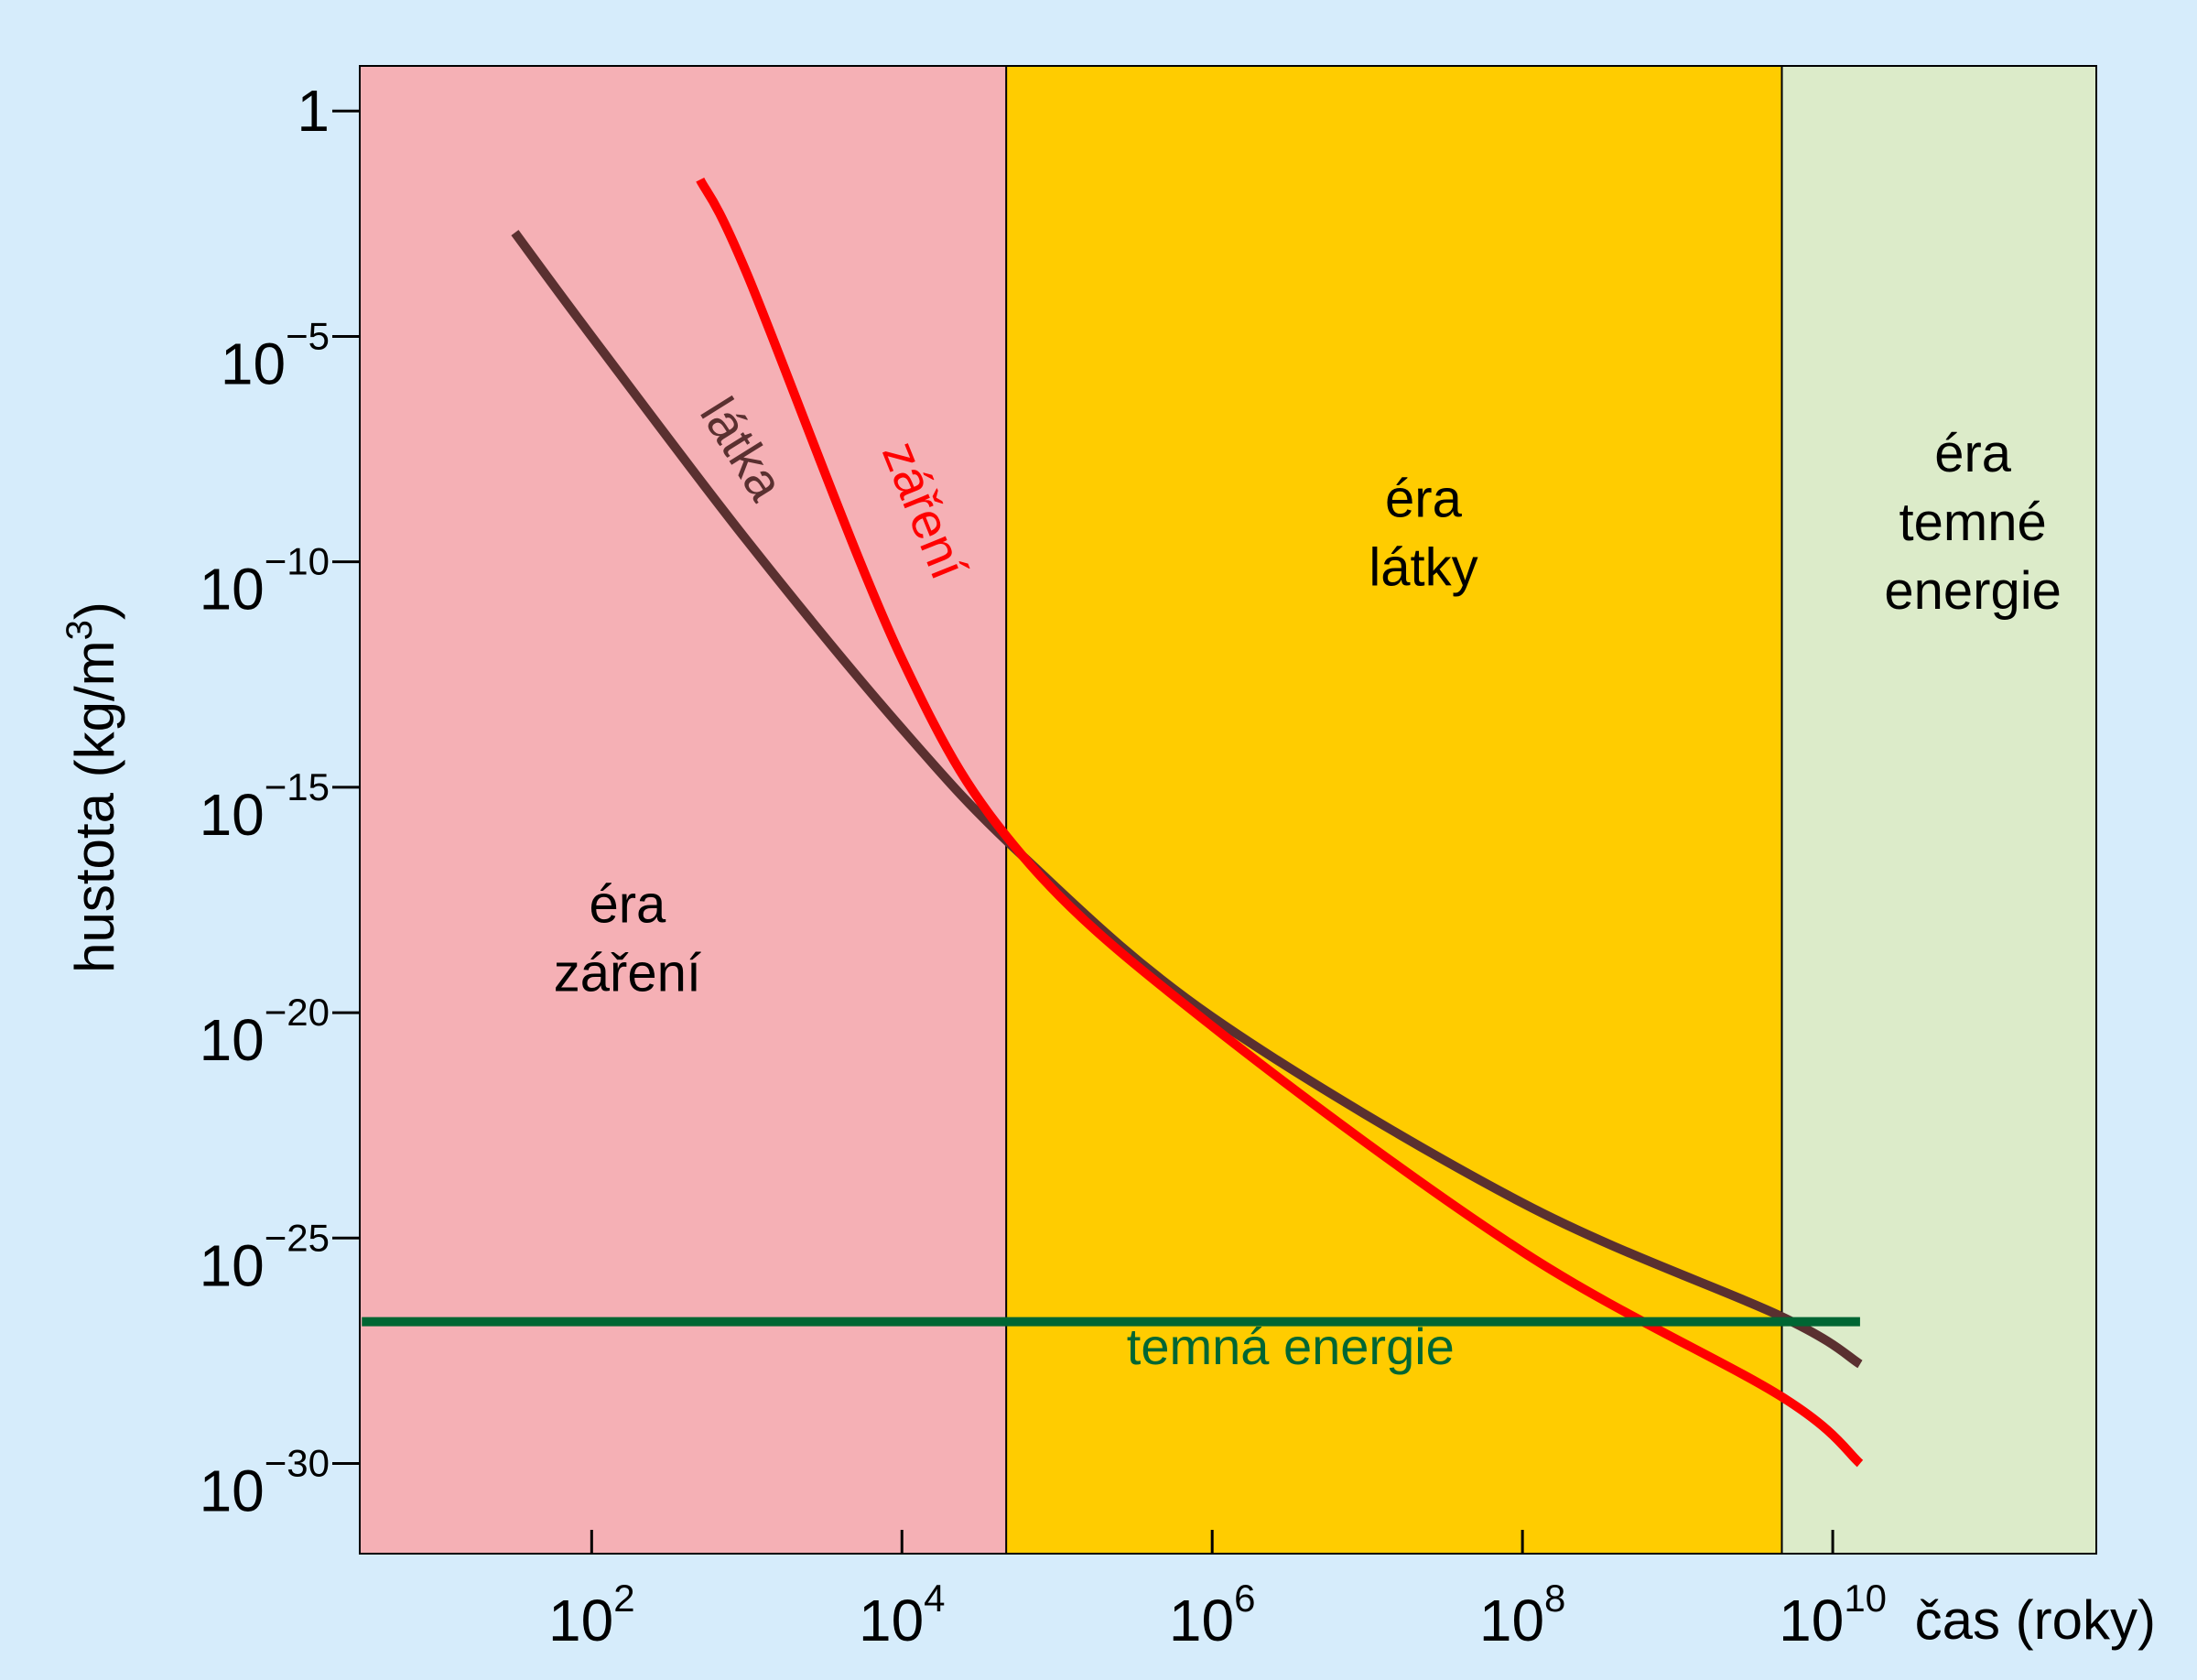 Image resolution: width=2197 pixels, height=1680 pixels. What do you see at coordinates (1972, 591) in the screenshot?
I see `era-dark-energy-label: energie` at bounding box center [1972, 591].